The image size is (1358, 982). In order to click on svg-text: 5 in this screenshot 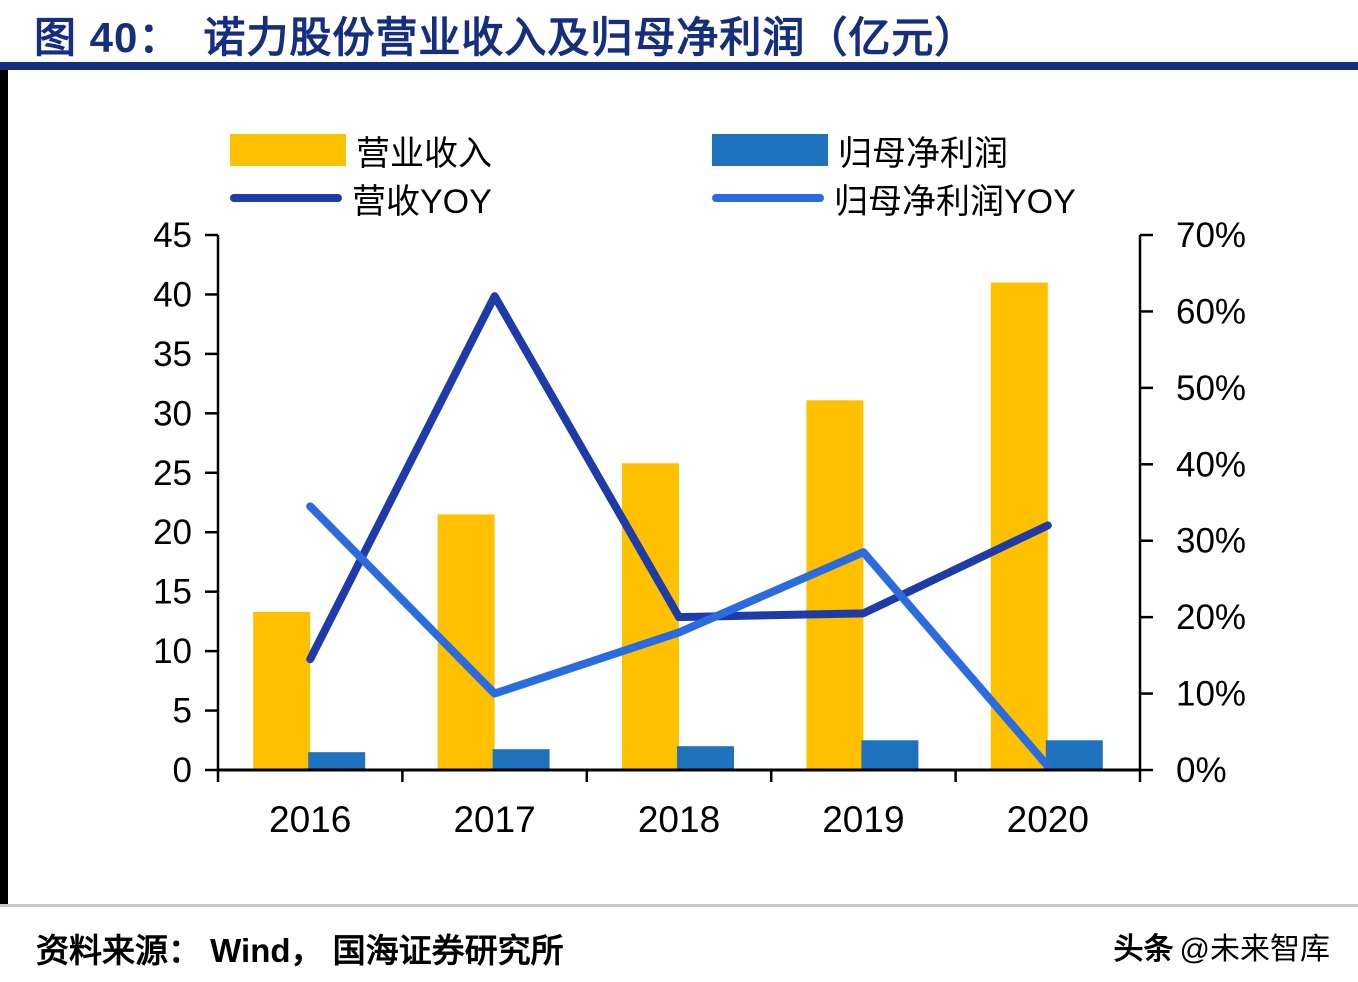, I will do `click(182, 711)`.